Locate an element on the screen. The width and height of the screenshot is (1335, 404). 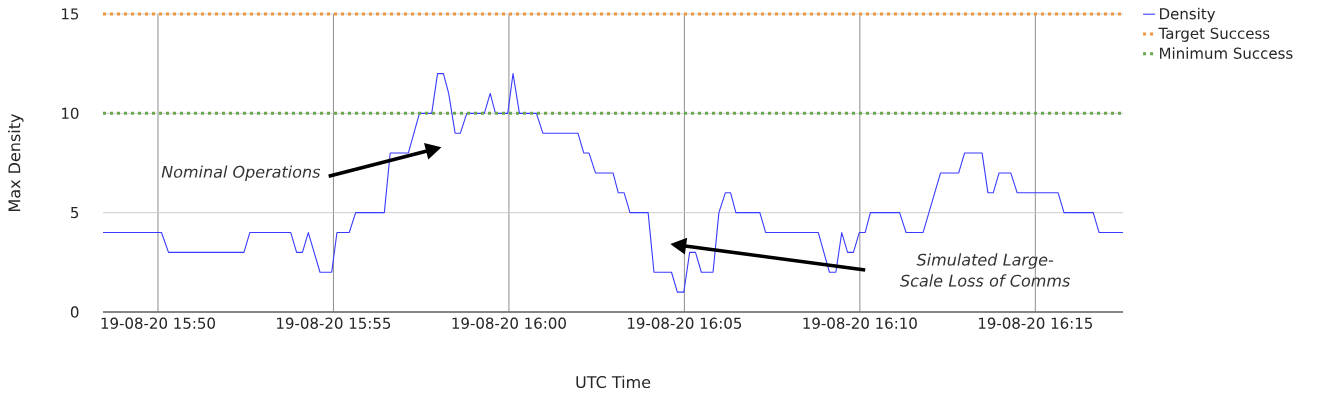
x-tick-label: 19-08-20 15:50 is located at coordinates (158, 323).